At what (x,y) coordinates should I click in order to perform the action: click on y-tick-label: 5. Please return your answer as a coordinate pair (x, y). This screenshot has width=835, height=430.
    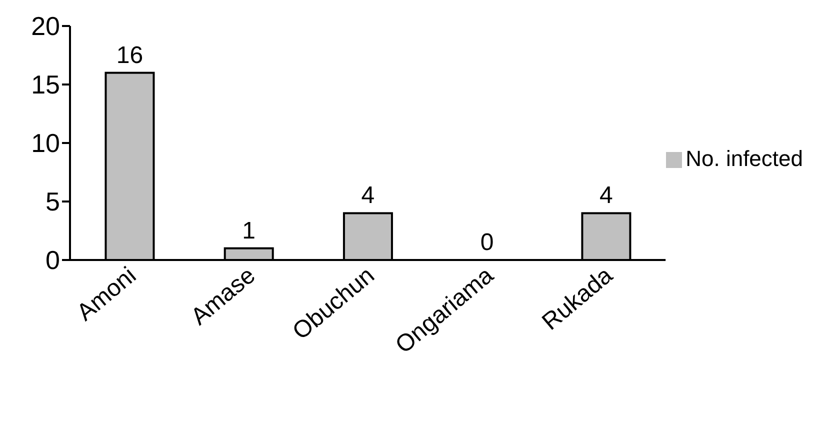
    Looking at the image, I should click on (53, 201).